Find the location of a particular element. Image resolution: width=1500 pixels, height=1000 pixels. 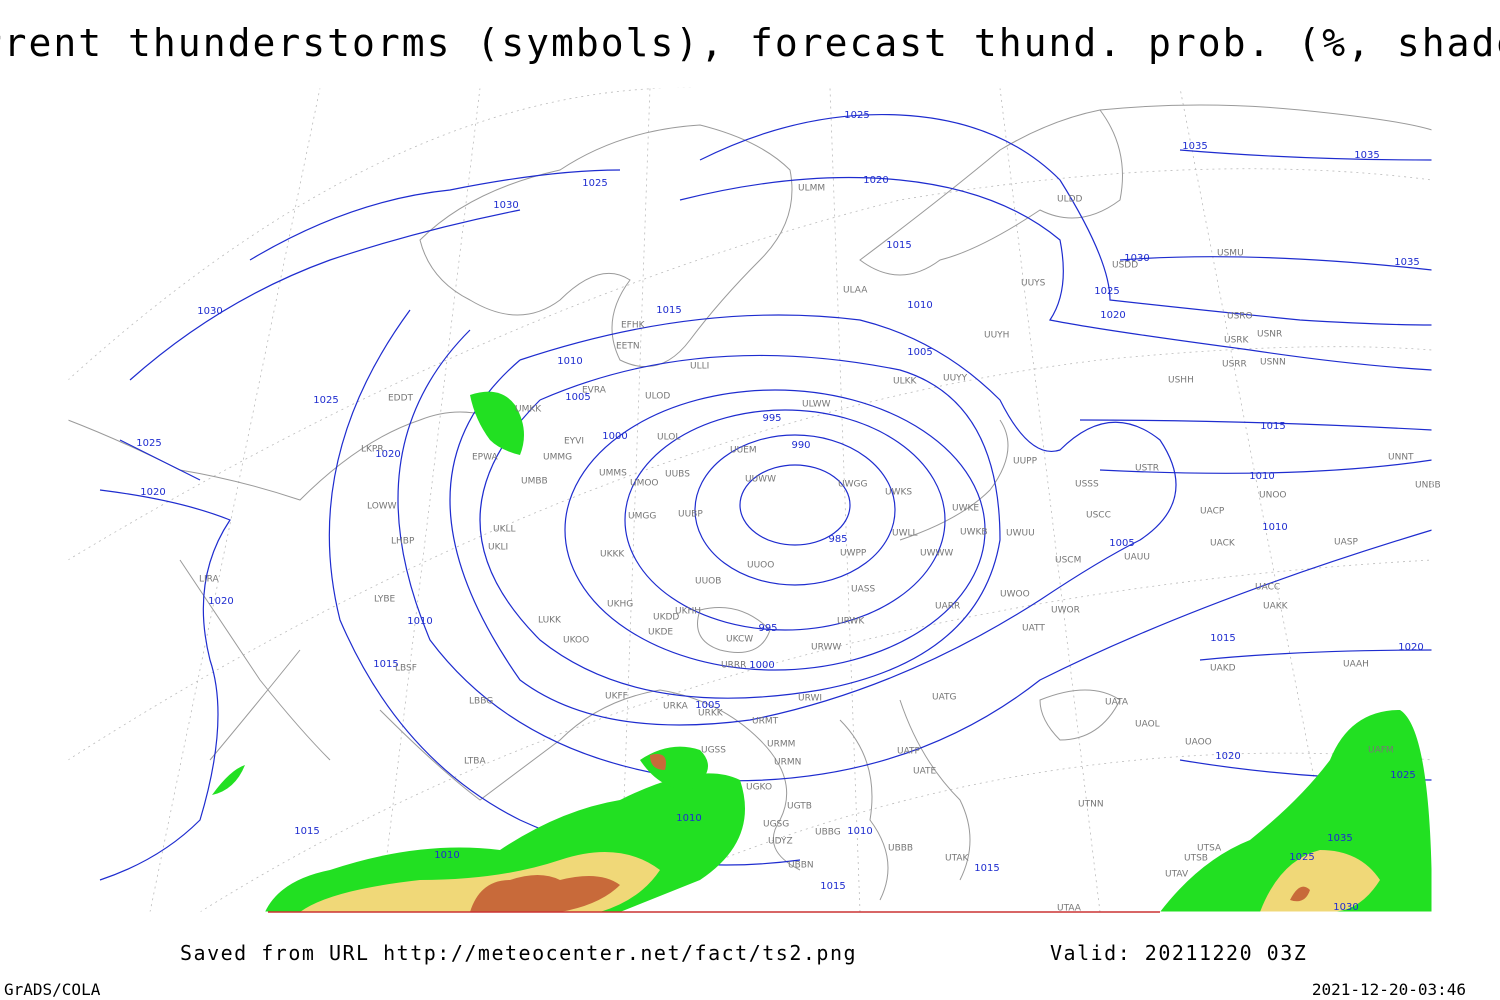

station-label: LUKK is located at coordinates (550, 621).